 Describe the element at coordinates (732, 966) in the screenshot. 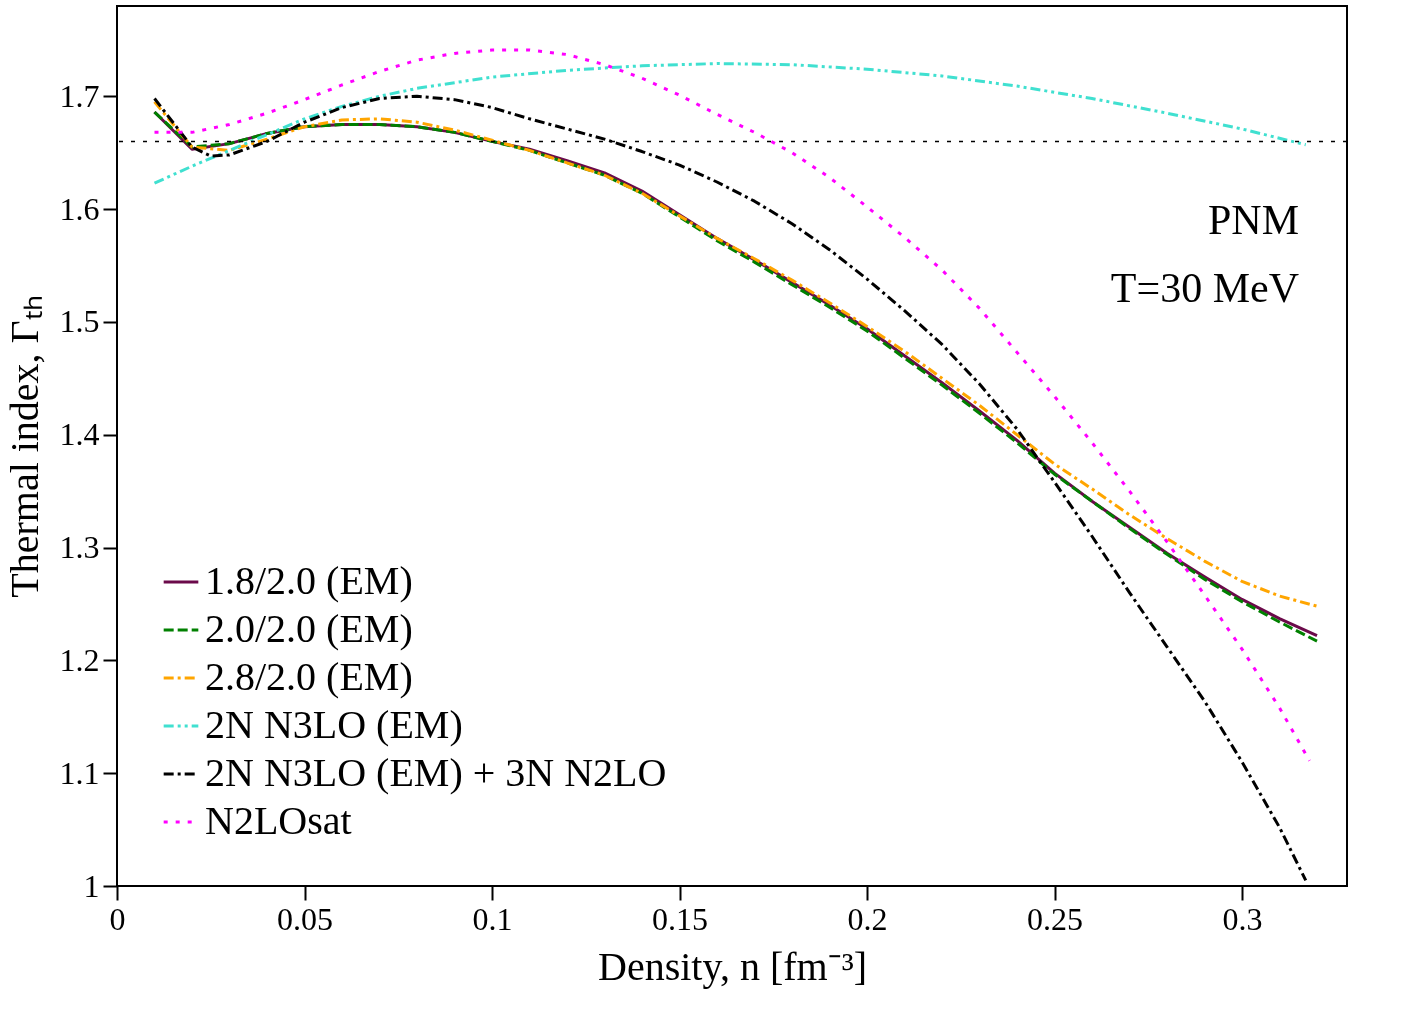

I see `x-axis-title: Density, n [fm⁻³]` at that location.